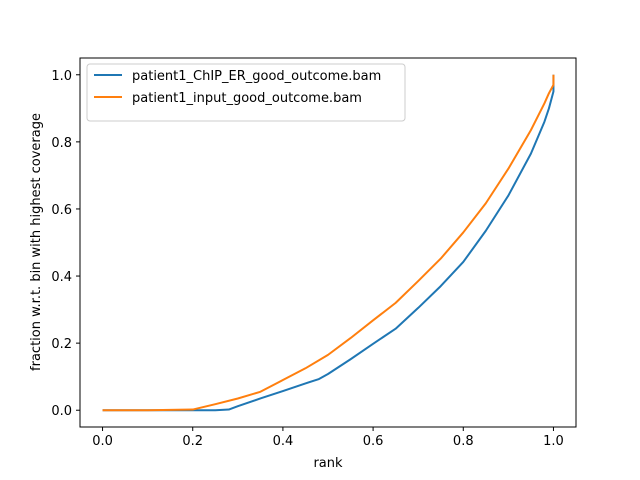  I want to click on y-tick-label: 0.2, so click(61, 344).